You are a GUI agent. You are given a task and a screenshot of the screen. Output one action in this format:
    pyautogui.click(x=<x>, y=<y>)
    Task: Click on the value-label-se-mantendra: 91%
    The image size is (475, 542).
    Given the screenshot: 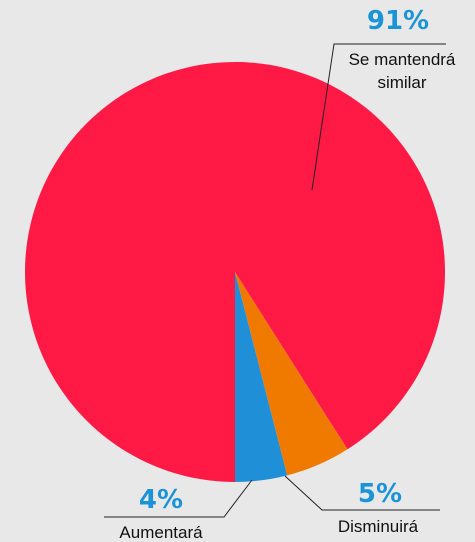 What is the action you would take?
    pyautogui.click(x=398, y=21)
    